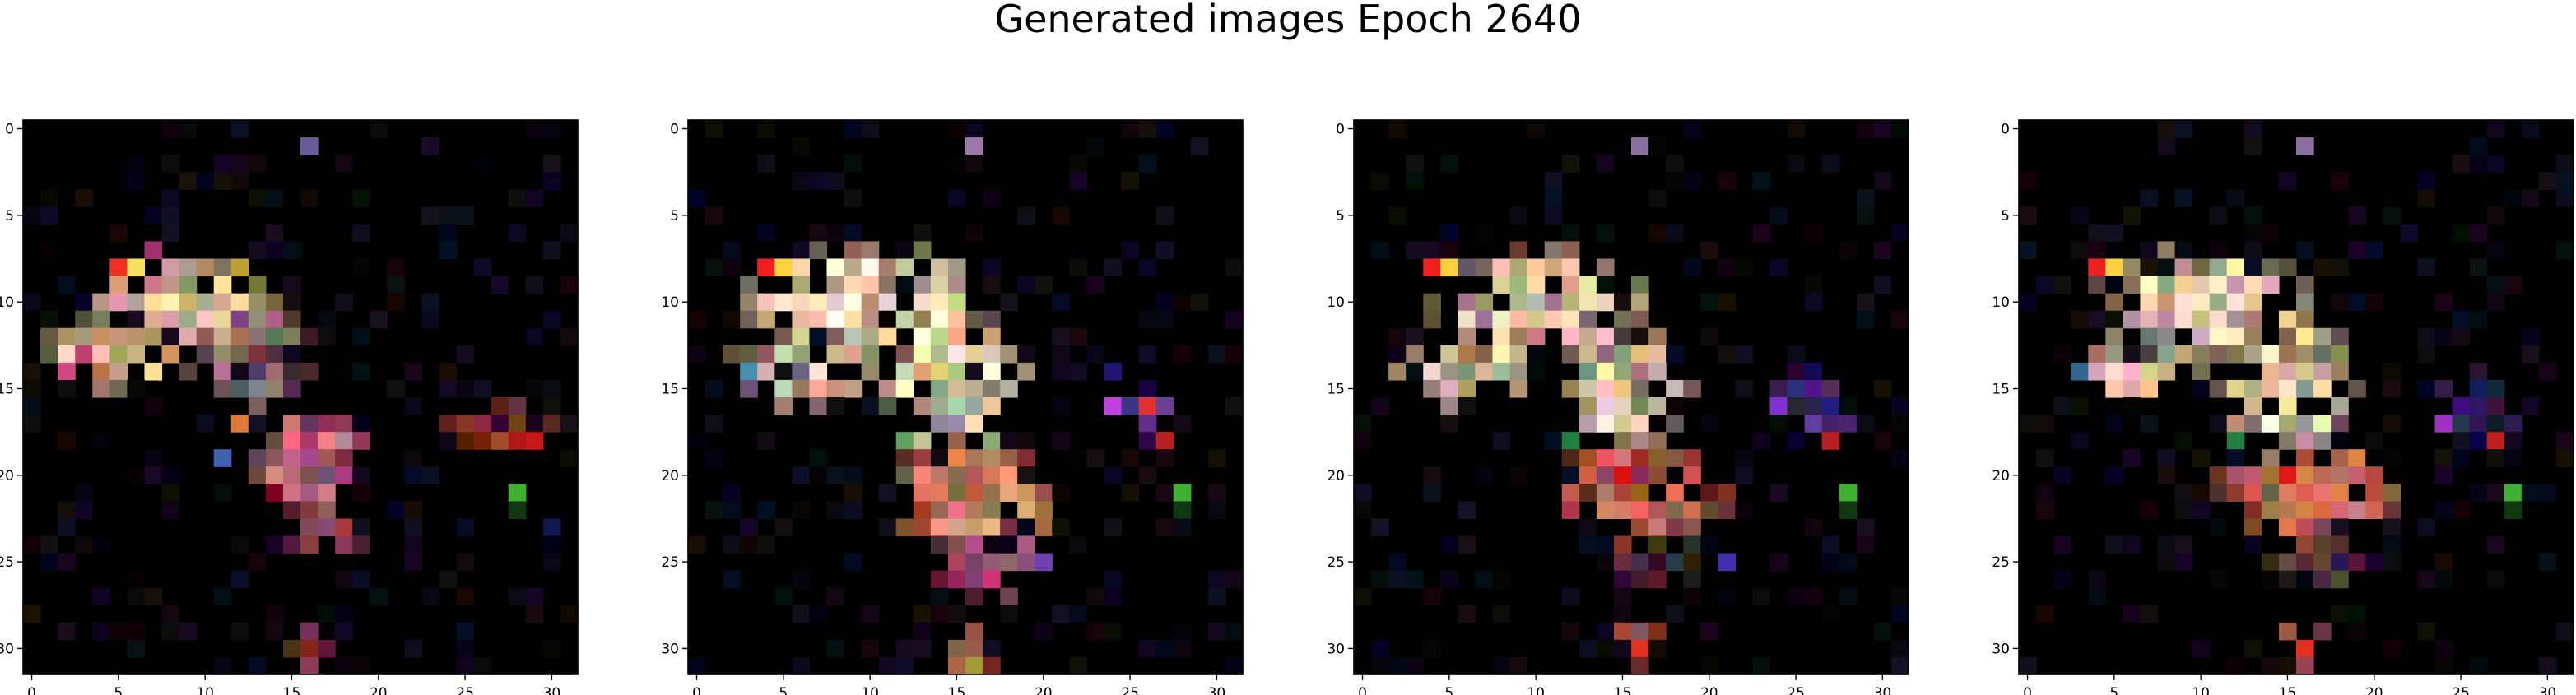 This screenshot has height=695, width=2576. What do you see at coordinates (2027, 690) in the screenshot?
I see `x-tick-label: 0` at bounding box center [2027, 690].